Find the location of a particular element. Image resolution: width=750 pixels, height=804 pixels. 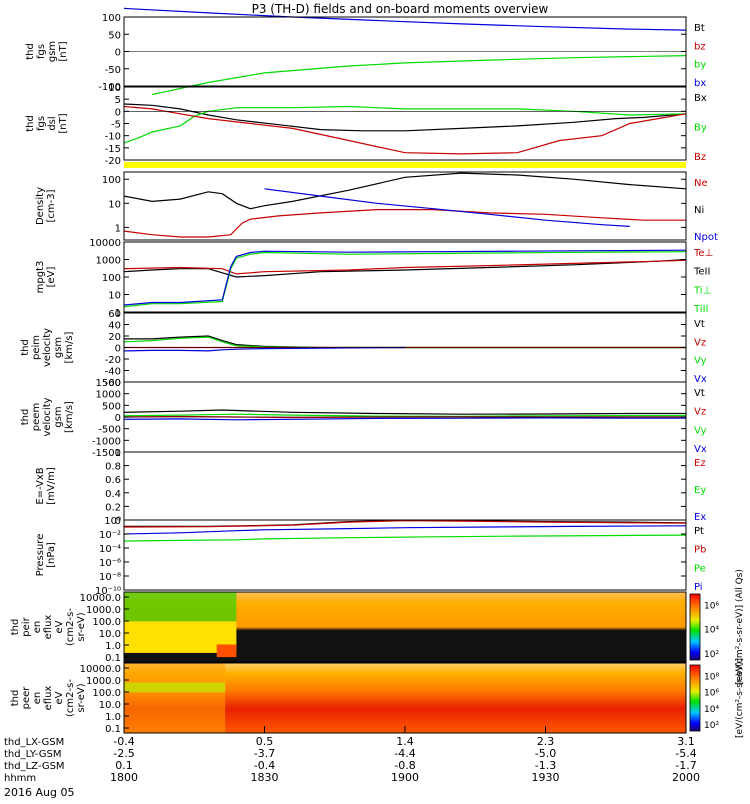

series-Te⊥ is located at coordinates (405, 267).